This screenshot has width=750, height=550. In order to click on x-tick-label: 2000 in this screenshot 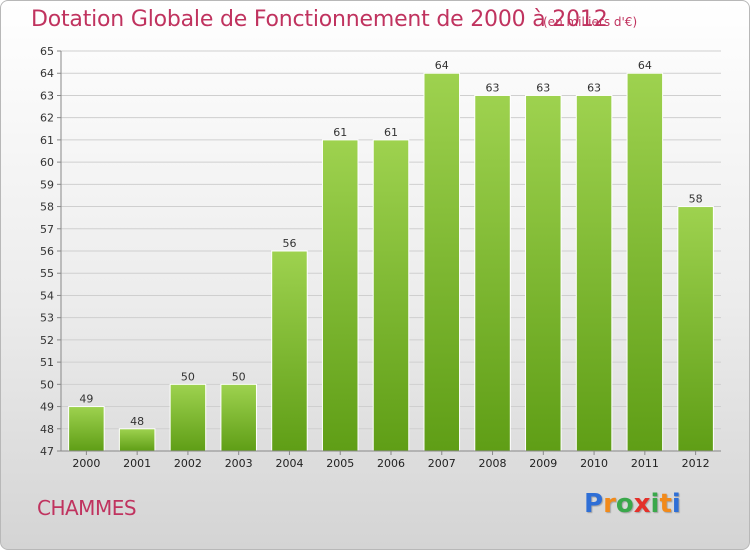, I will do `click(86, 463)`.